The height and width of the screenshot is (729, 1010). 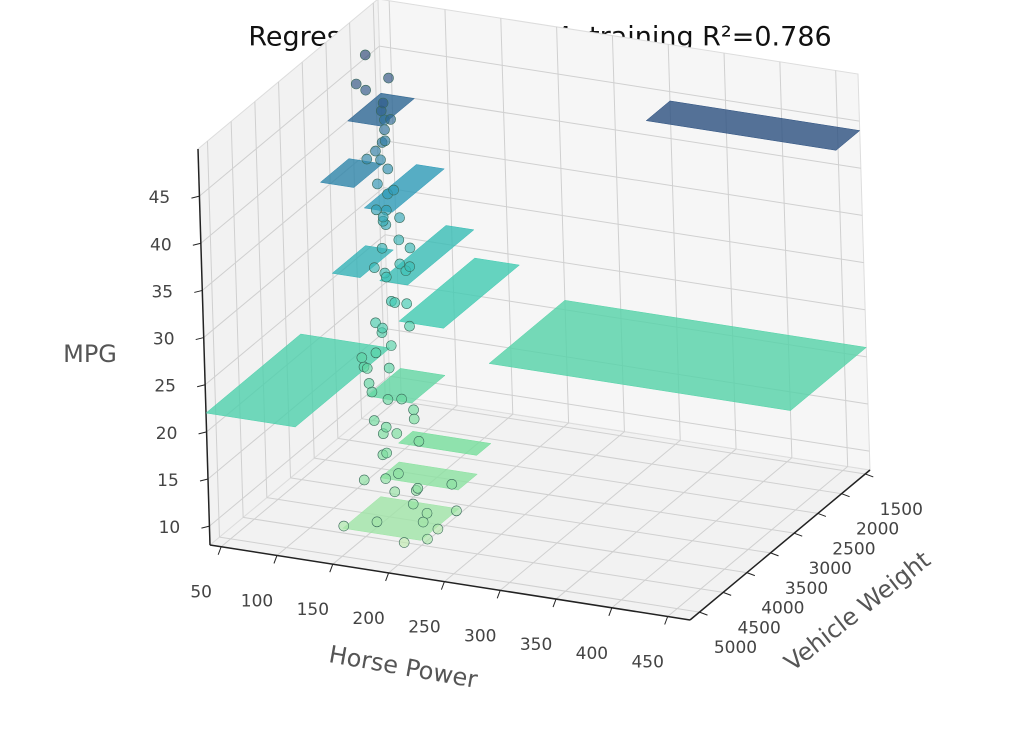 I want to click on z-tick-label: 35, so click(x=162, y=292).